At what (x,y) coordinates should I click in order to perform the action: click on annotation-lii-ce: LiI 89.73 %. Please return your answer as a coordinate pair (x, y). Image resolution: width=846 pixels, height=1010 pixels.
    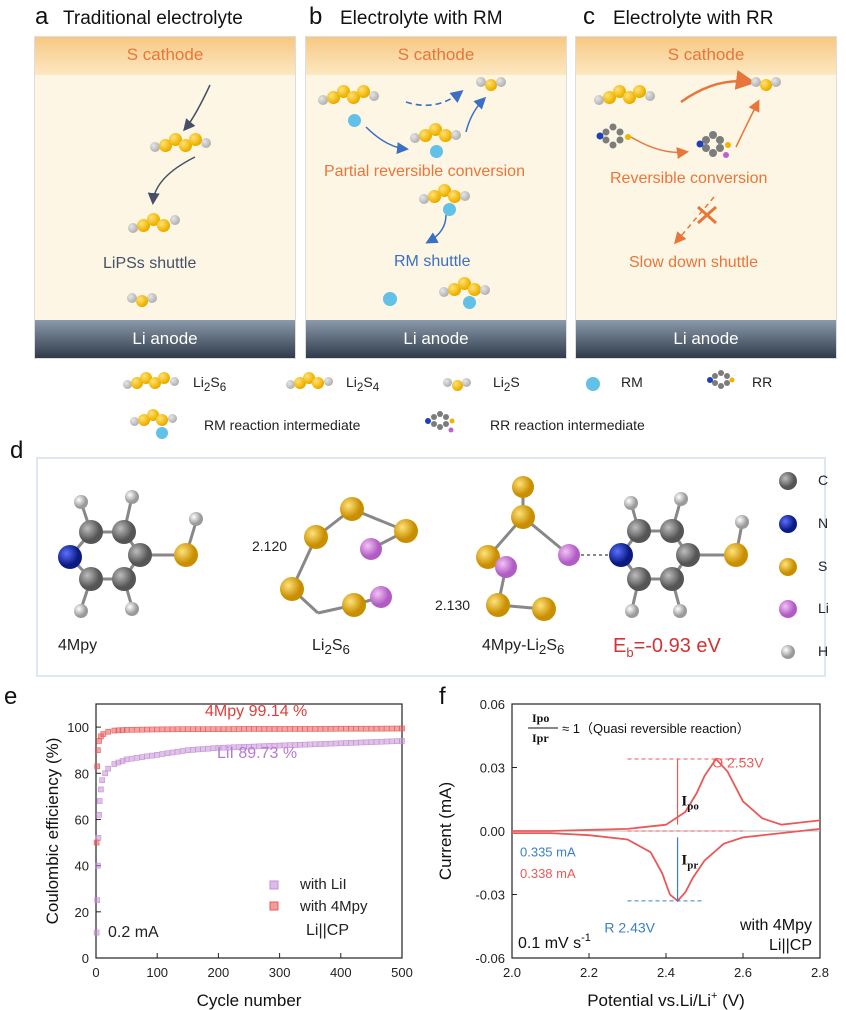
    Looking at the image, I should click on (257, 753).